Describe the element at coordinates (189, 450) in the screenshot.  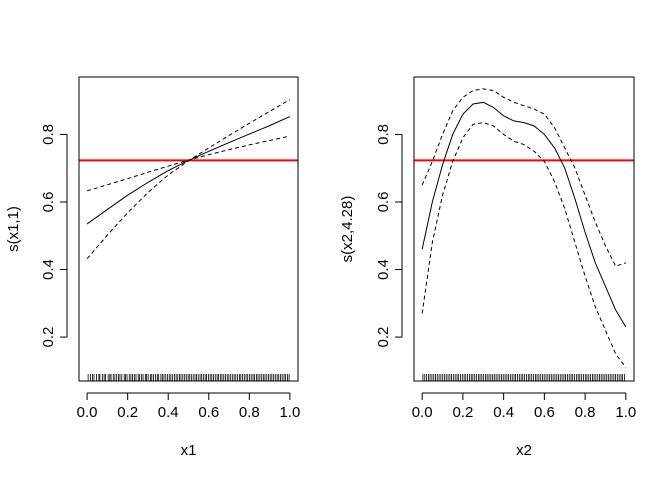
I see `x-axis-label: x1` at that location.